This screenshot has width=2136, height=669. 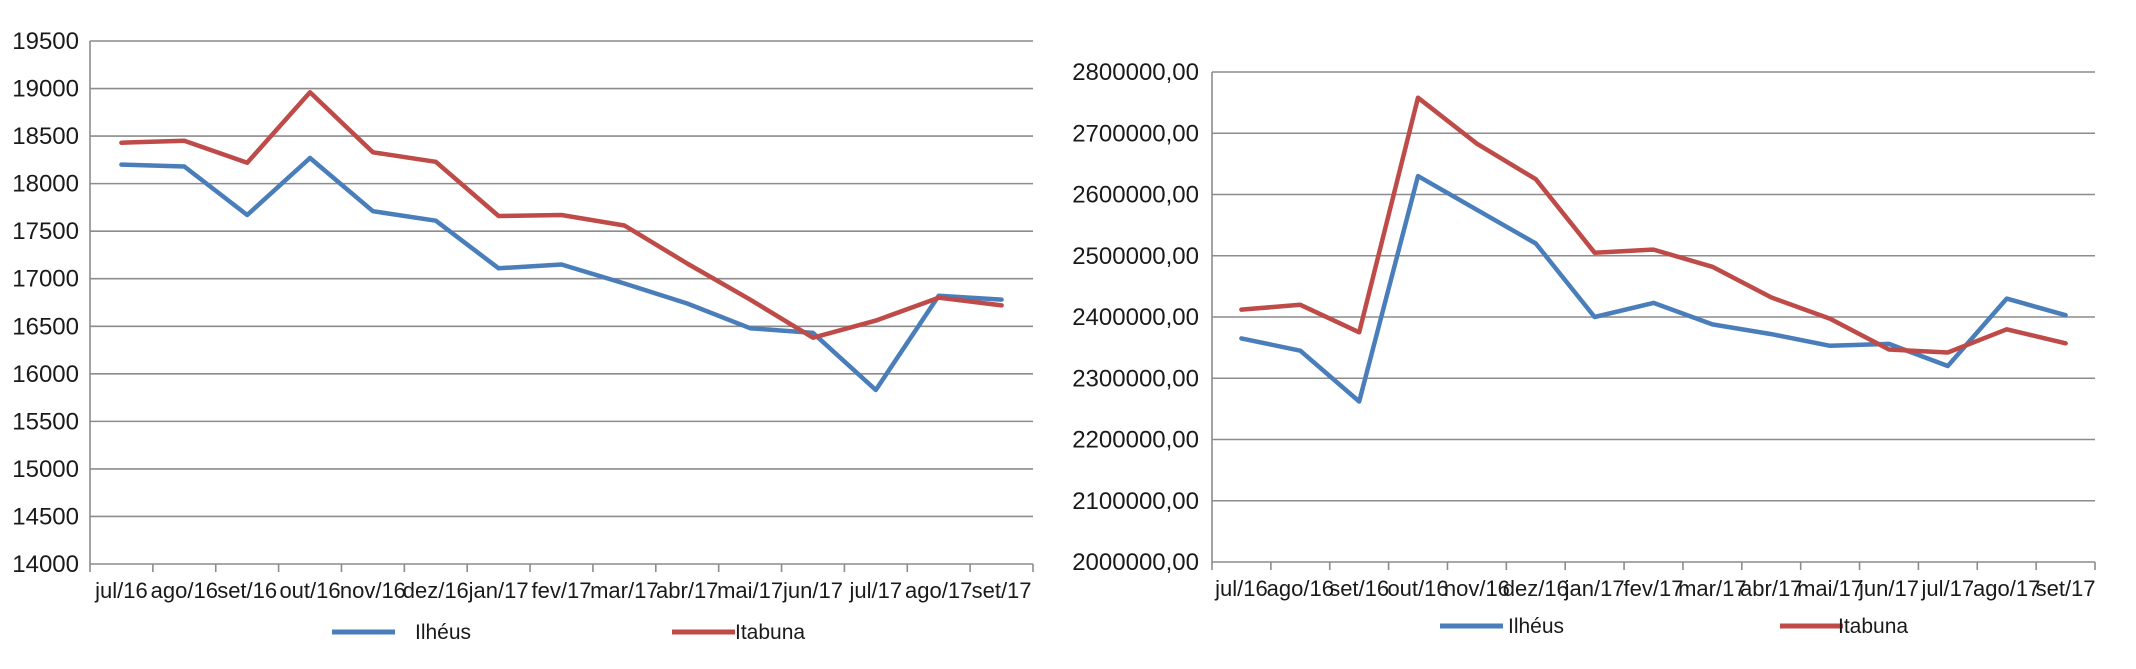 What do you see at coordinates (1135, 562) in the screenshot?
I see `y-tick-label: 2000000,00` at bounding box center [1135, 562].